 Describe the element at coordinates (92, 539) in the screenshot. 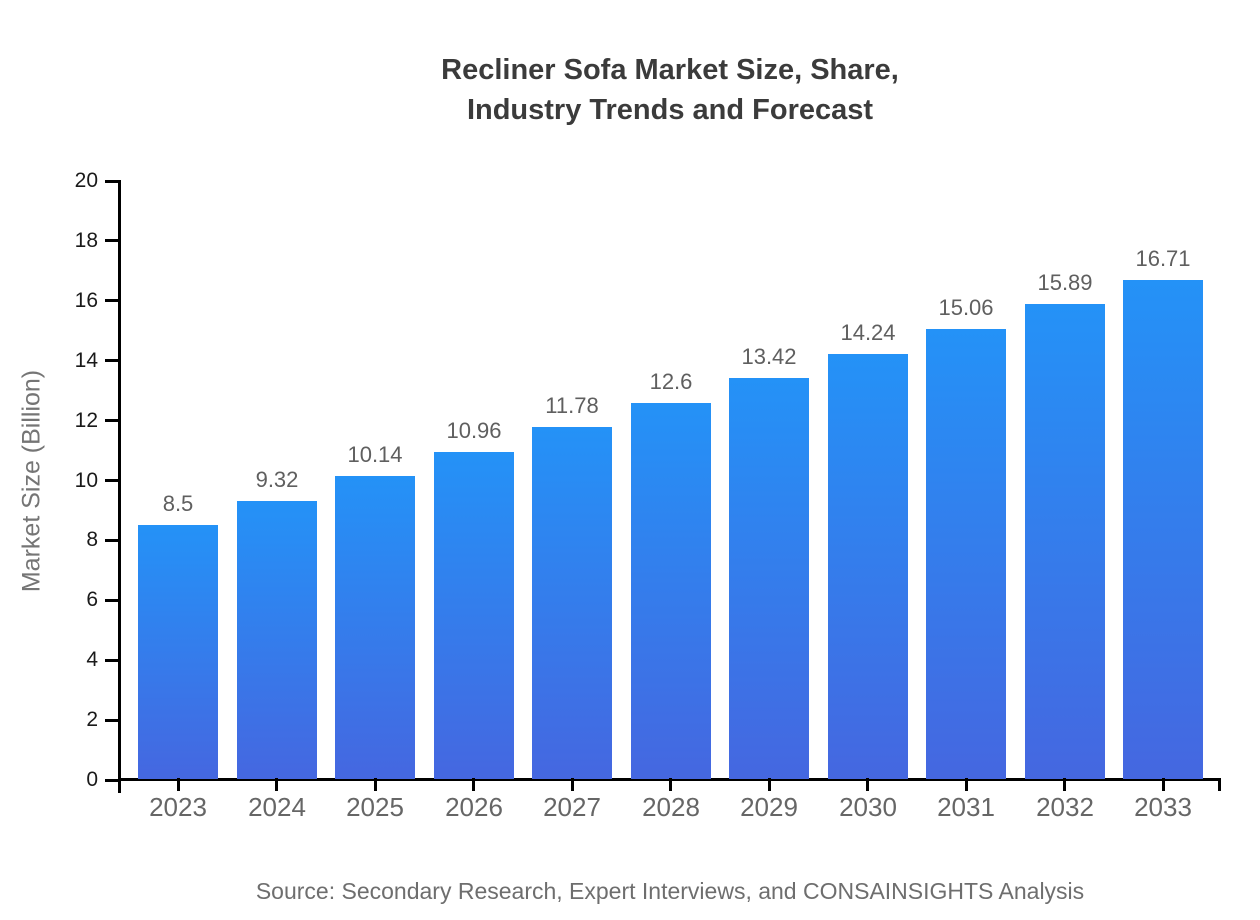

I see `y-tick-label: 8` at that location.